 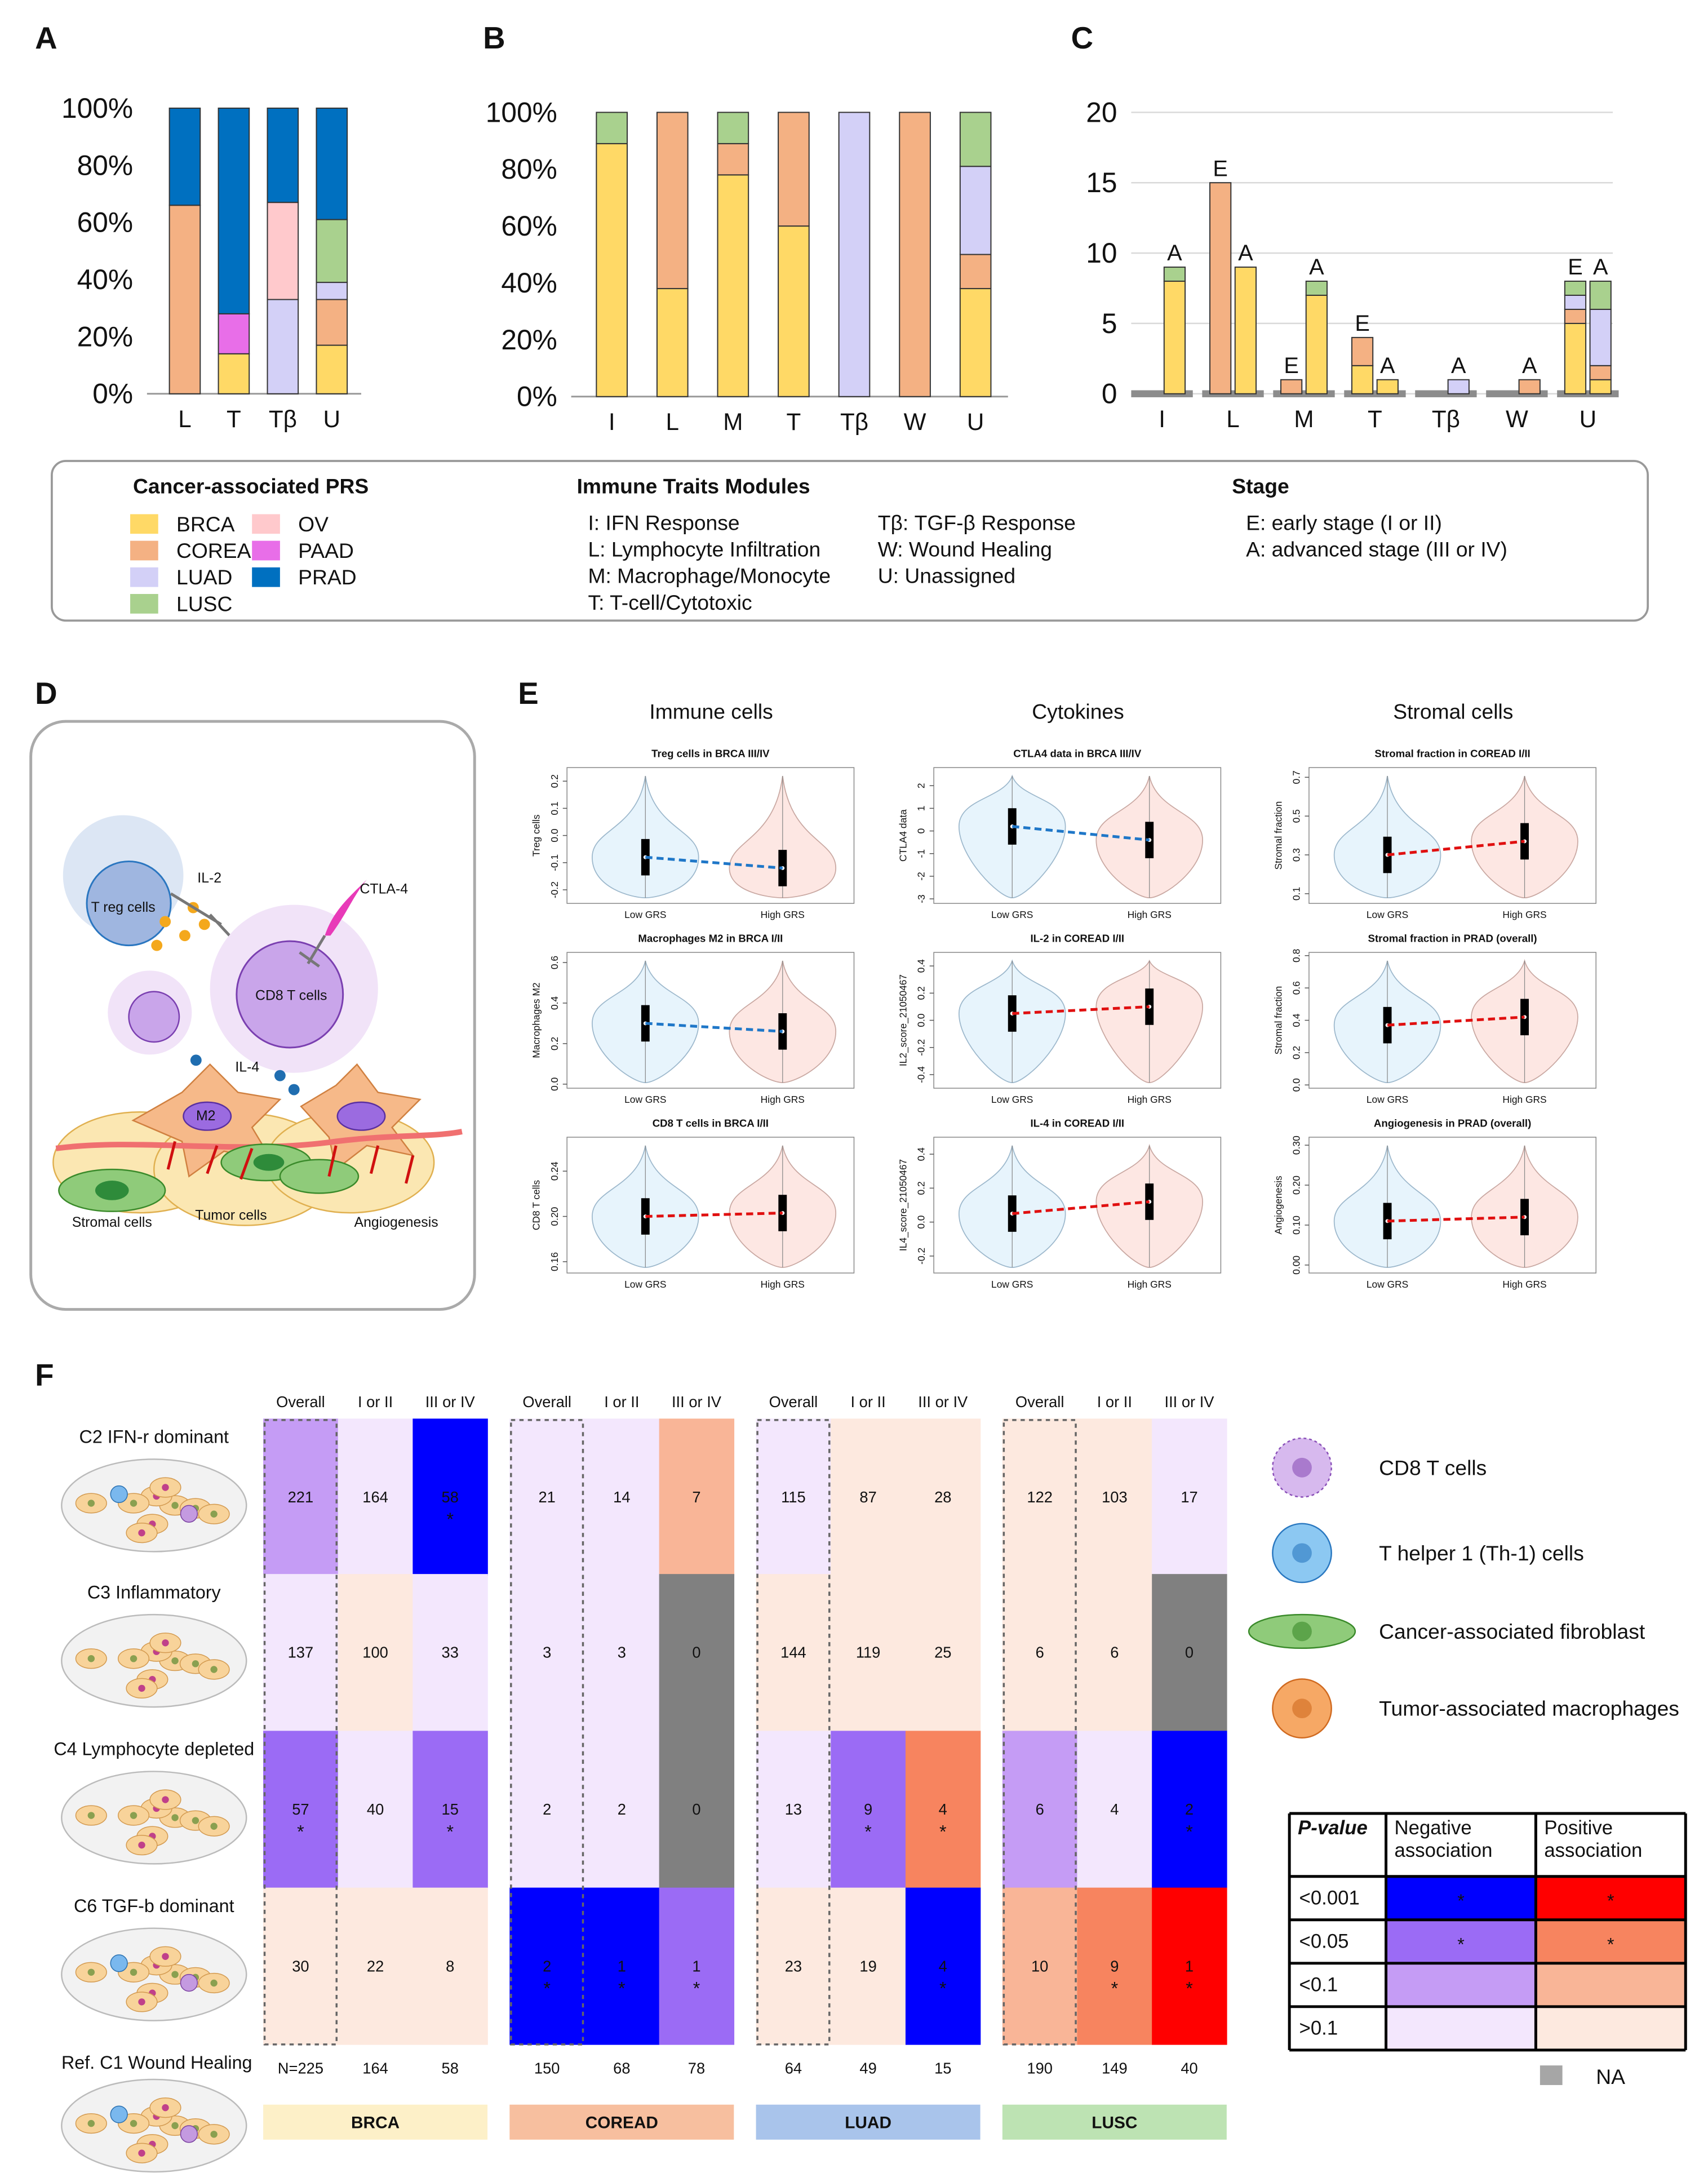 I want to click on panel-label: A, so click(x=46, y=38).